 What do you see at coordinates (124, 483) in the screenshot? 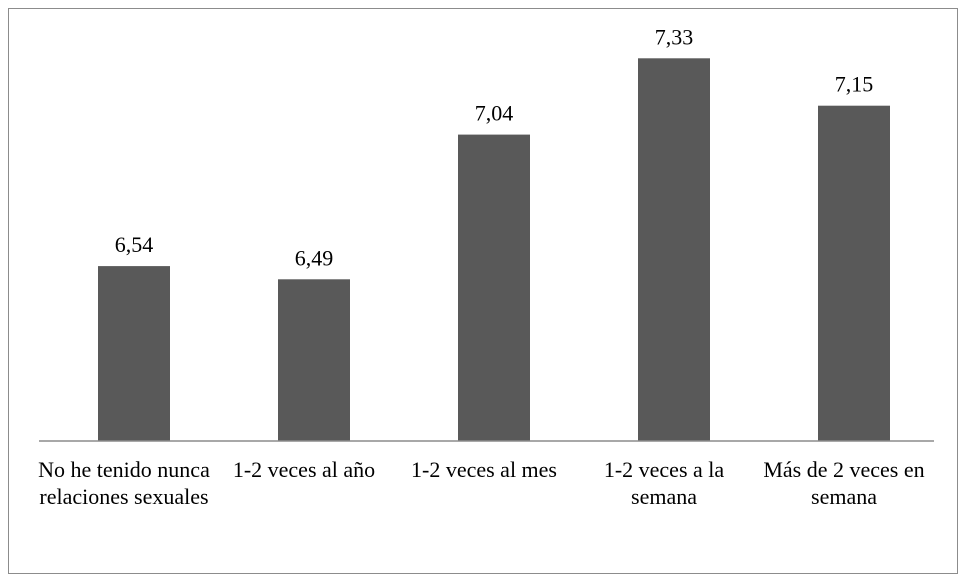
I see `category-label-1: No he tenido nunca relaciones sexuales` at bounding box center [124, 483].